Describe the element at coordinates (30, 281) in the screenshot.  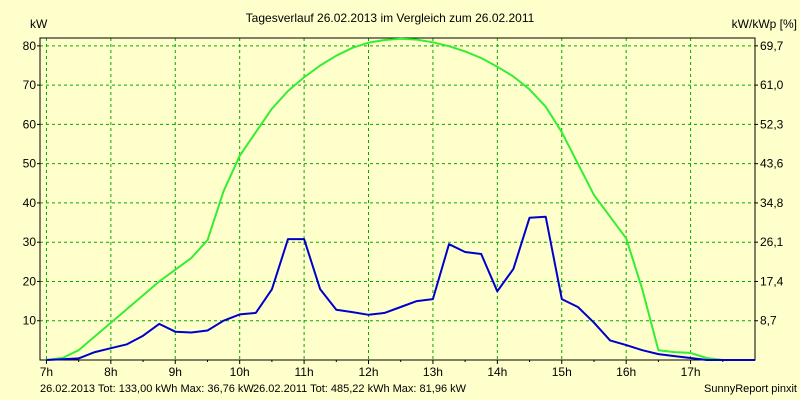
I see `y-tick-label-left: 20` at that location.